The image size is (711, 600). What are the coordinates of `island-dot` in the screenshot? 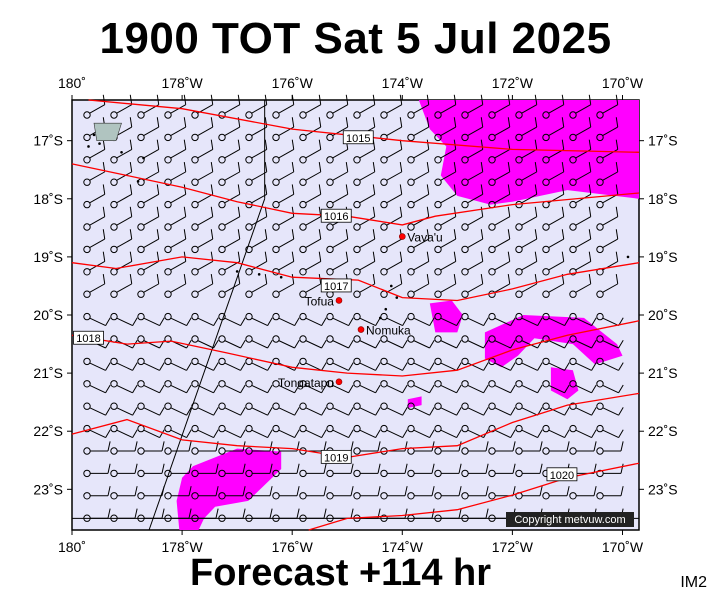 It's located at (386, 309).